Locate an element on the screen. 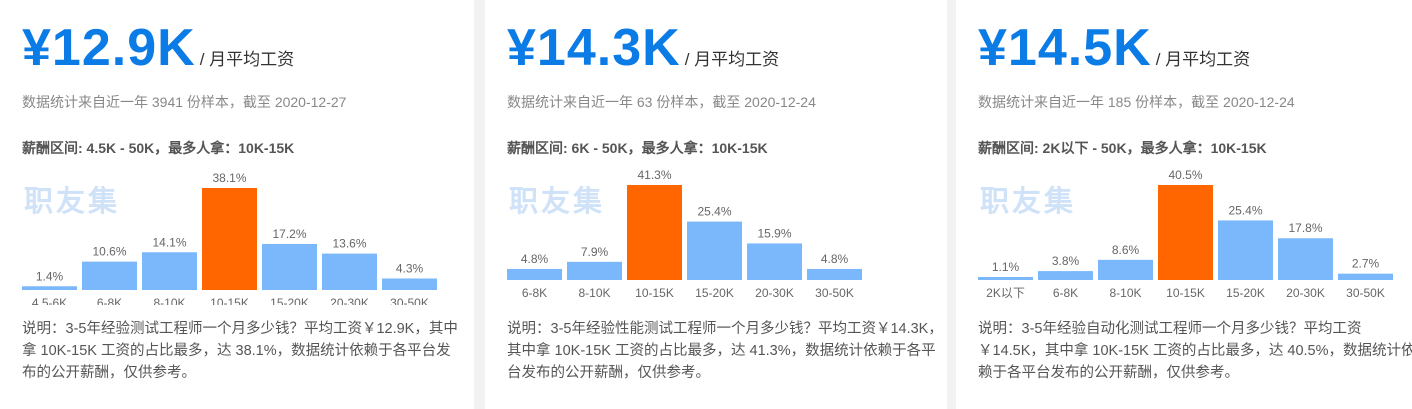 The height and width of the screenshot is (409, 1412). bar-value-label: 40.5% is located at coordinates (1185, 175).